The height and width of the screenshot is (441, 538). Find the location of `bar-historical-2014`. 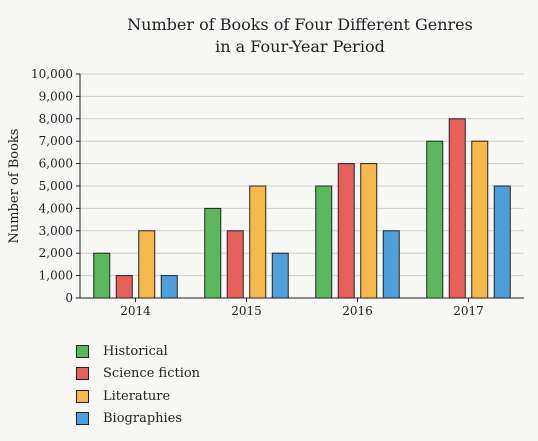

bar-historical-2014 is located at coordinates (102, 275).